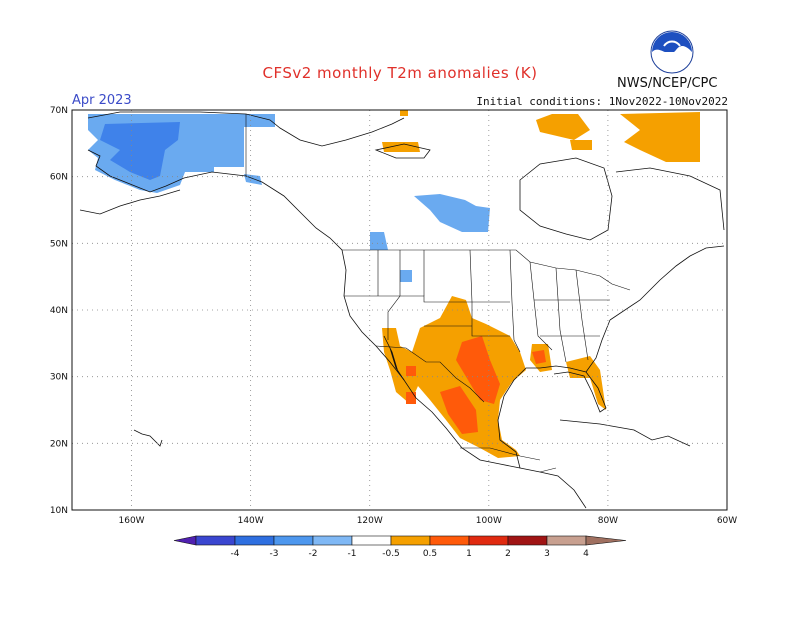 This screenshot has width=800, height=618. What do you see at coordinates (606, 540) in the screenshot?
I see `colorbar-arrow-high` at bounding box center [606, 540].